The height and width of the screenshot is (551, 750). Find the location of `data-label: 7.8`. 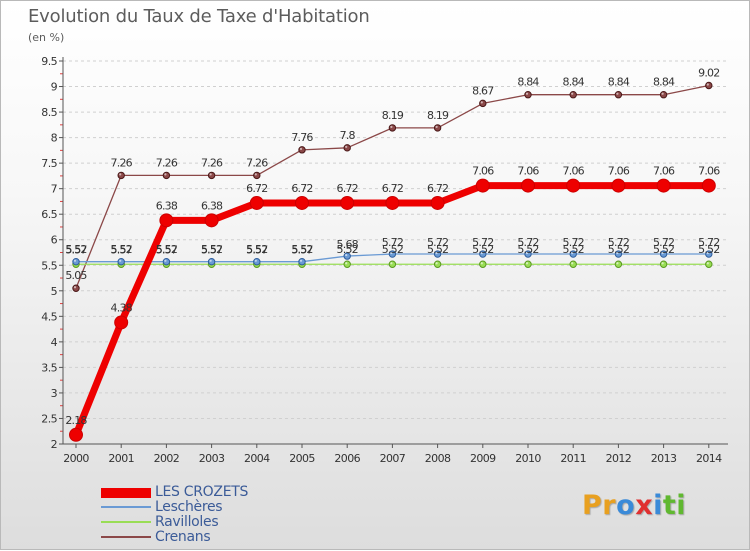

data-label: 7.8 is located at coordinates (348, 135).